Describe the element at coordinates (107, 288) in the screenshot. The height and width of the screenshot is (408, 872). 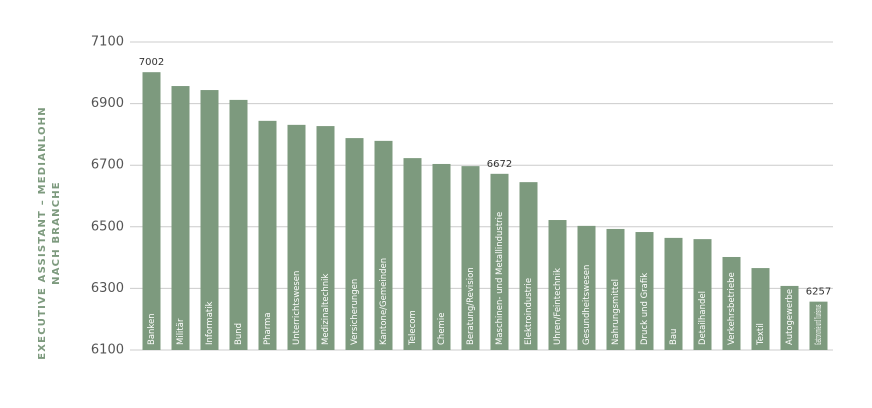
I see `y-tick-label: 6300` at that location.